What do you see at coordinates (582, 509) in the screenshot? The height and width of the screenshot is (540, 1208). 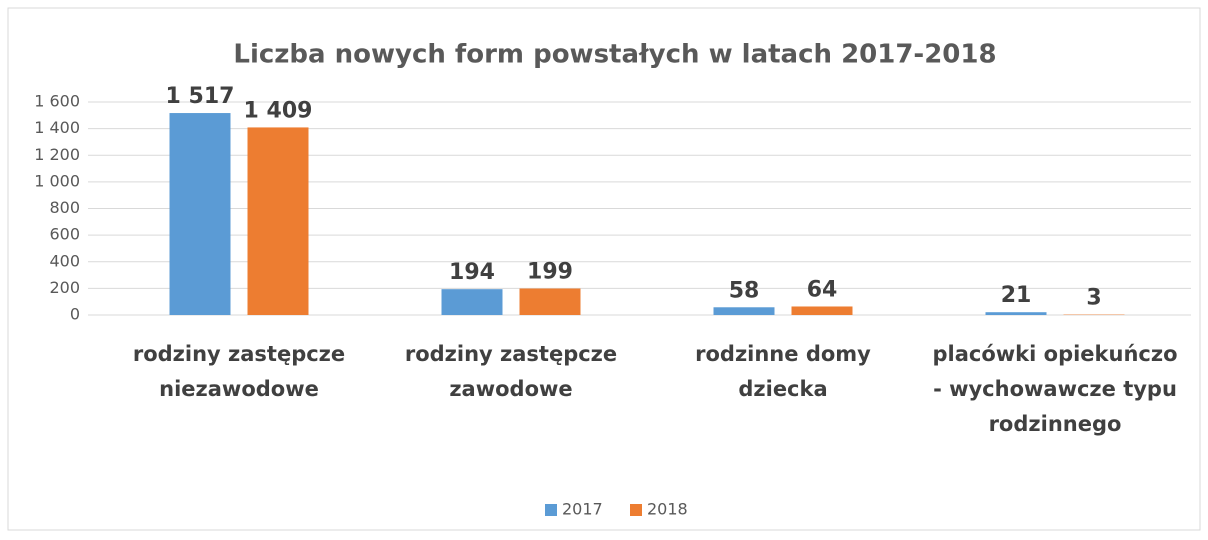 I see `legend-label: 2017` at bounding box center [582, 509].